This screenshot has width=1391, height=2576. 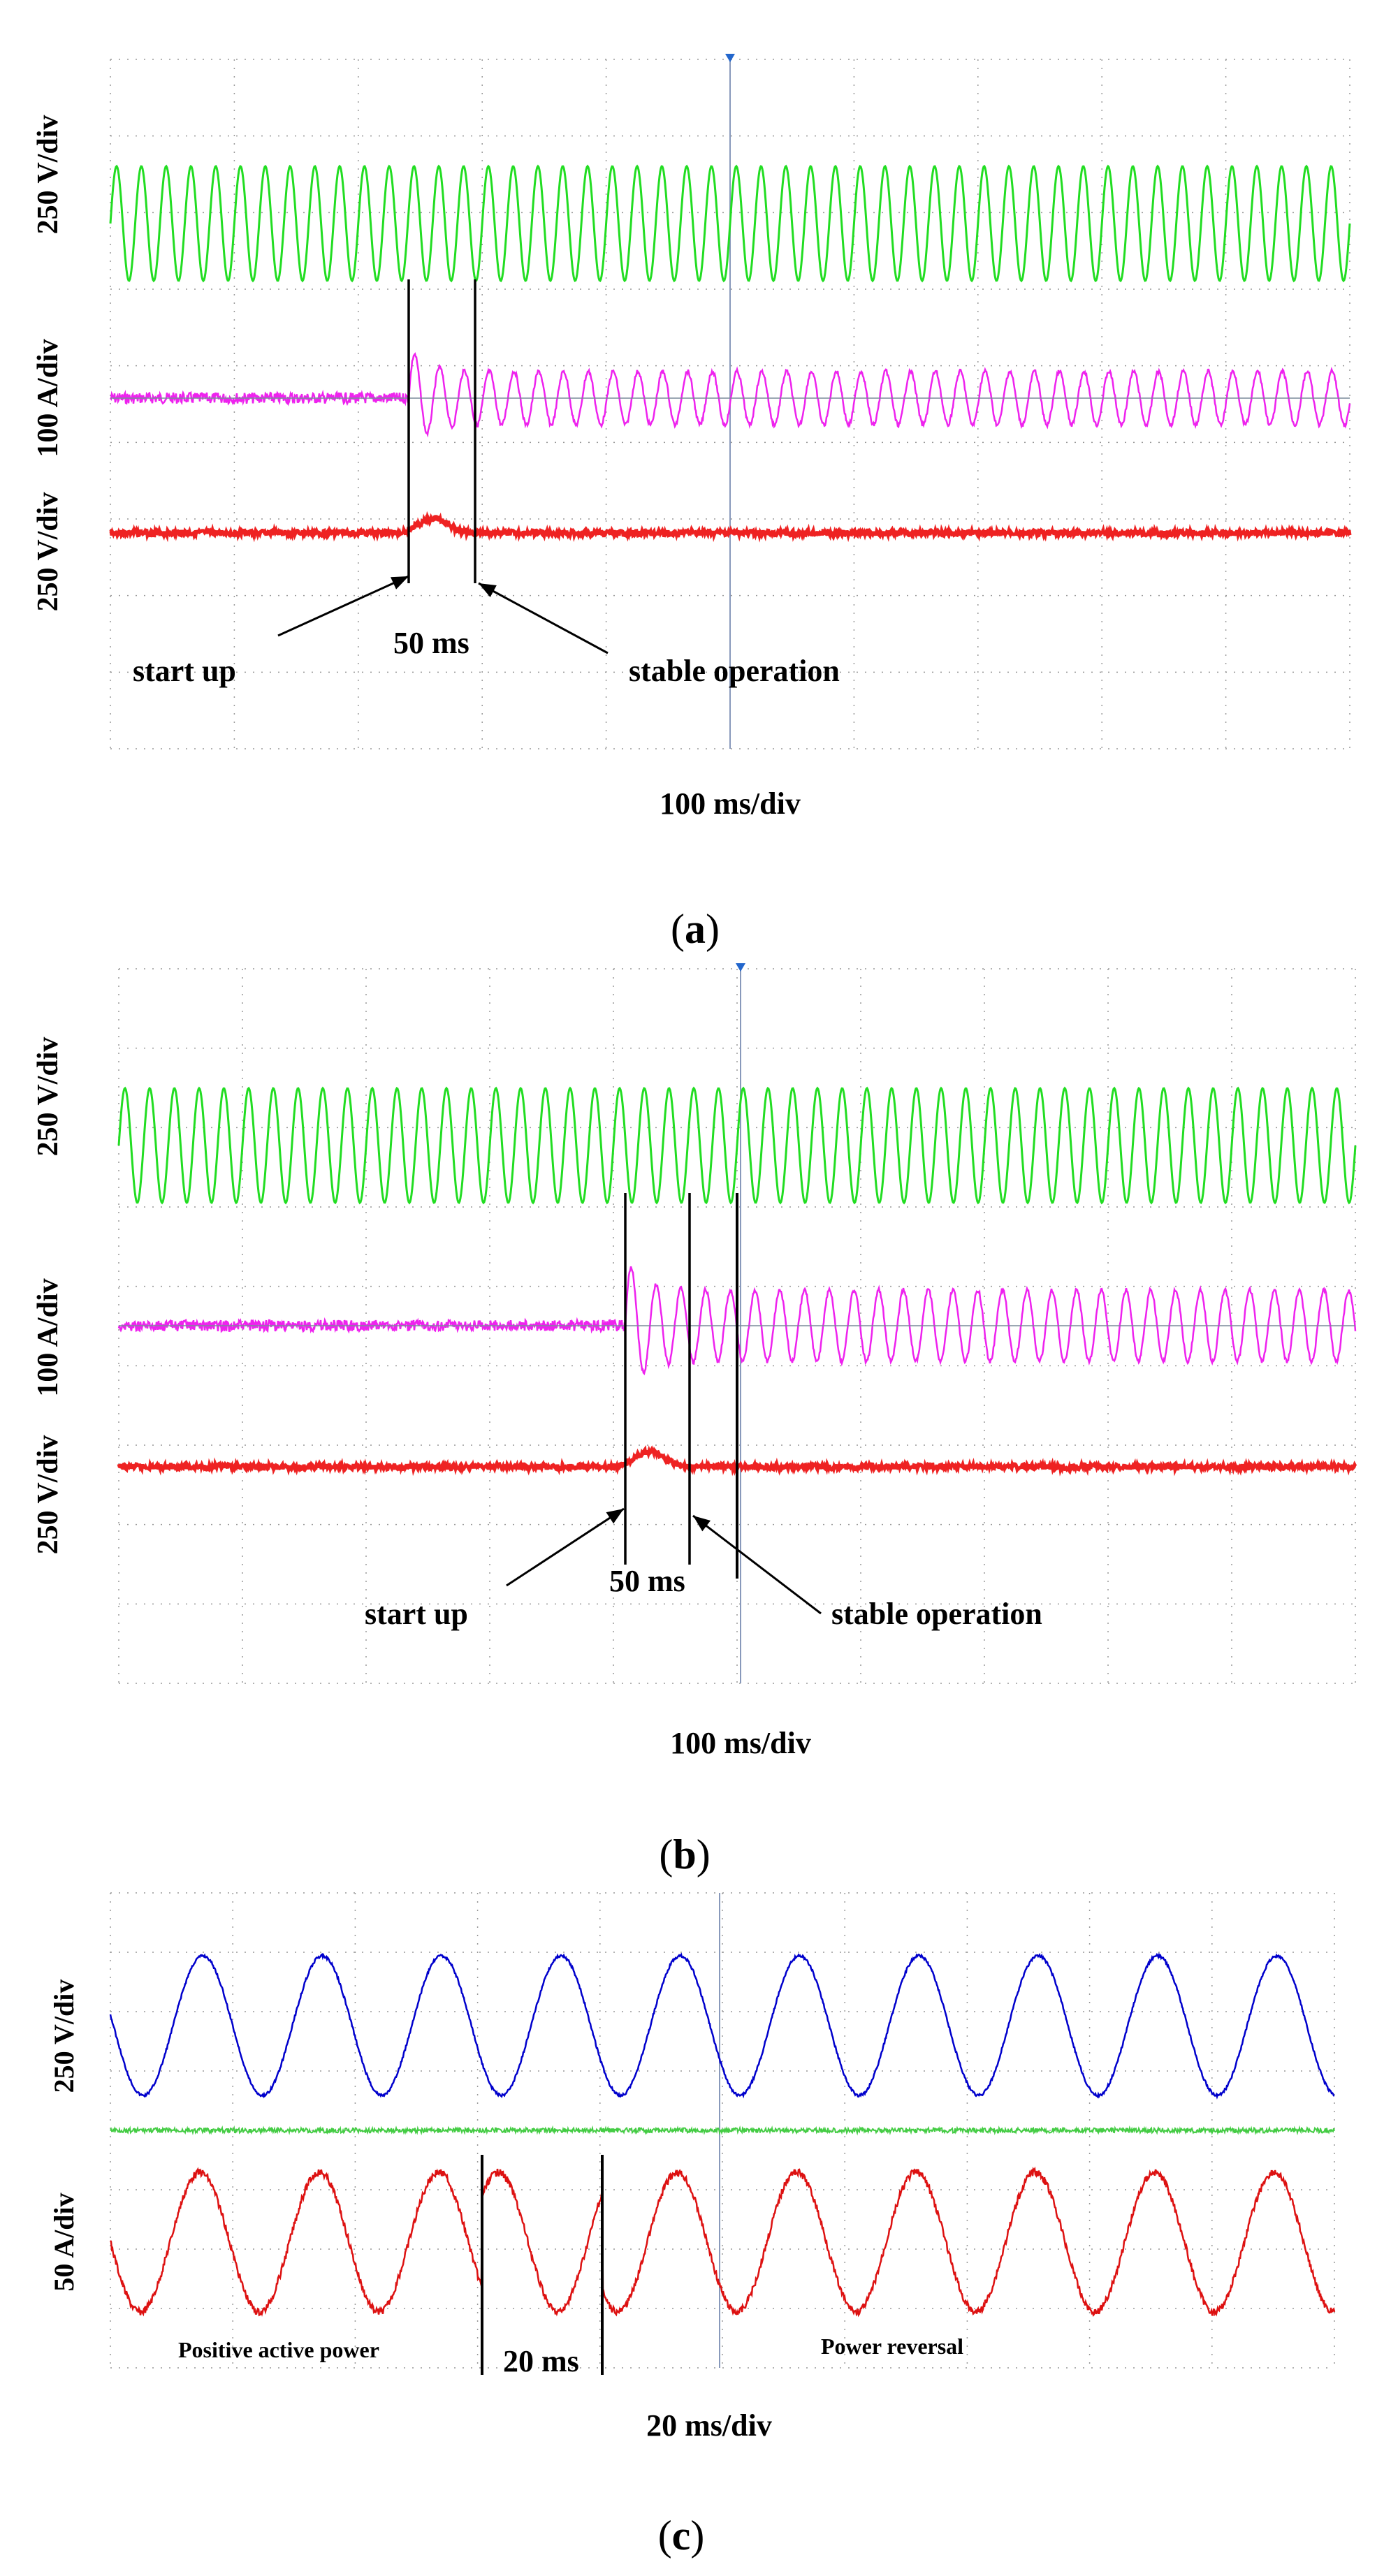 What do you see at coordinates (702, 1524) in the screenshot?
I see `panel-b-stable-arrow-head` at bounding box center [702, 1524].